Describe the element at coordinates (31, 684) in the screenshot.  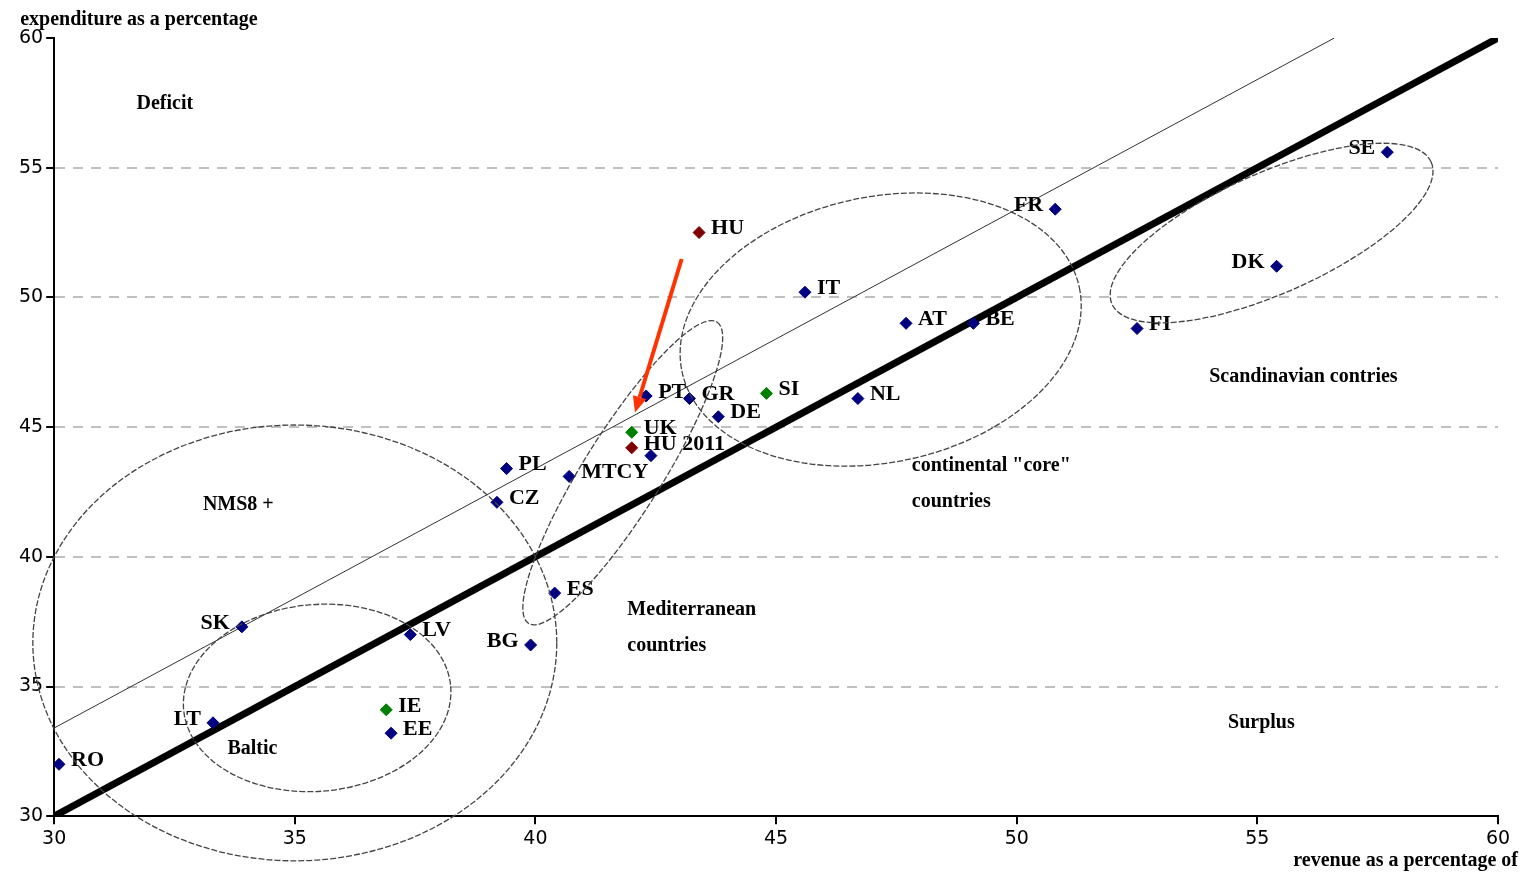
I see `y-tick-label: 35` at that location.